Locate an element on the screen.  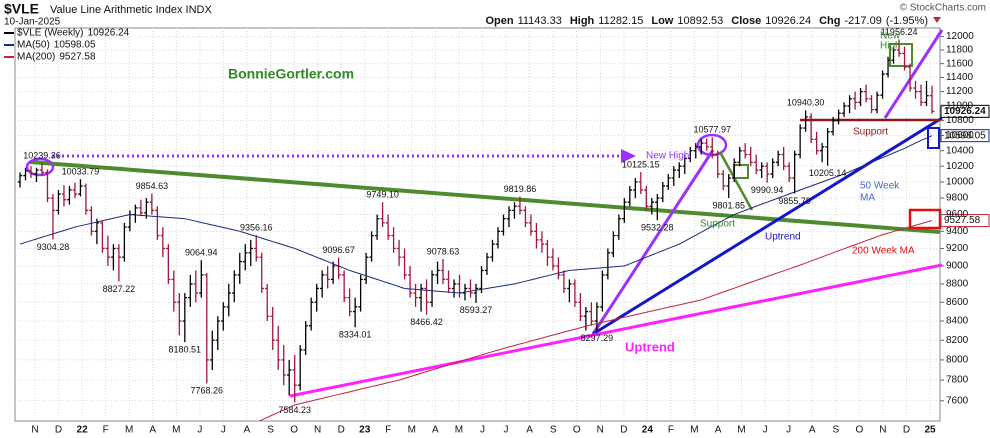
price-label: 9990.94 is located at coordinates (767, 190).